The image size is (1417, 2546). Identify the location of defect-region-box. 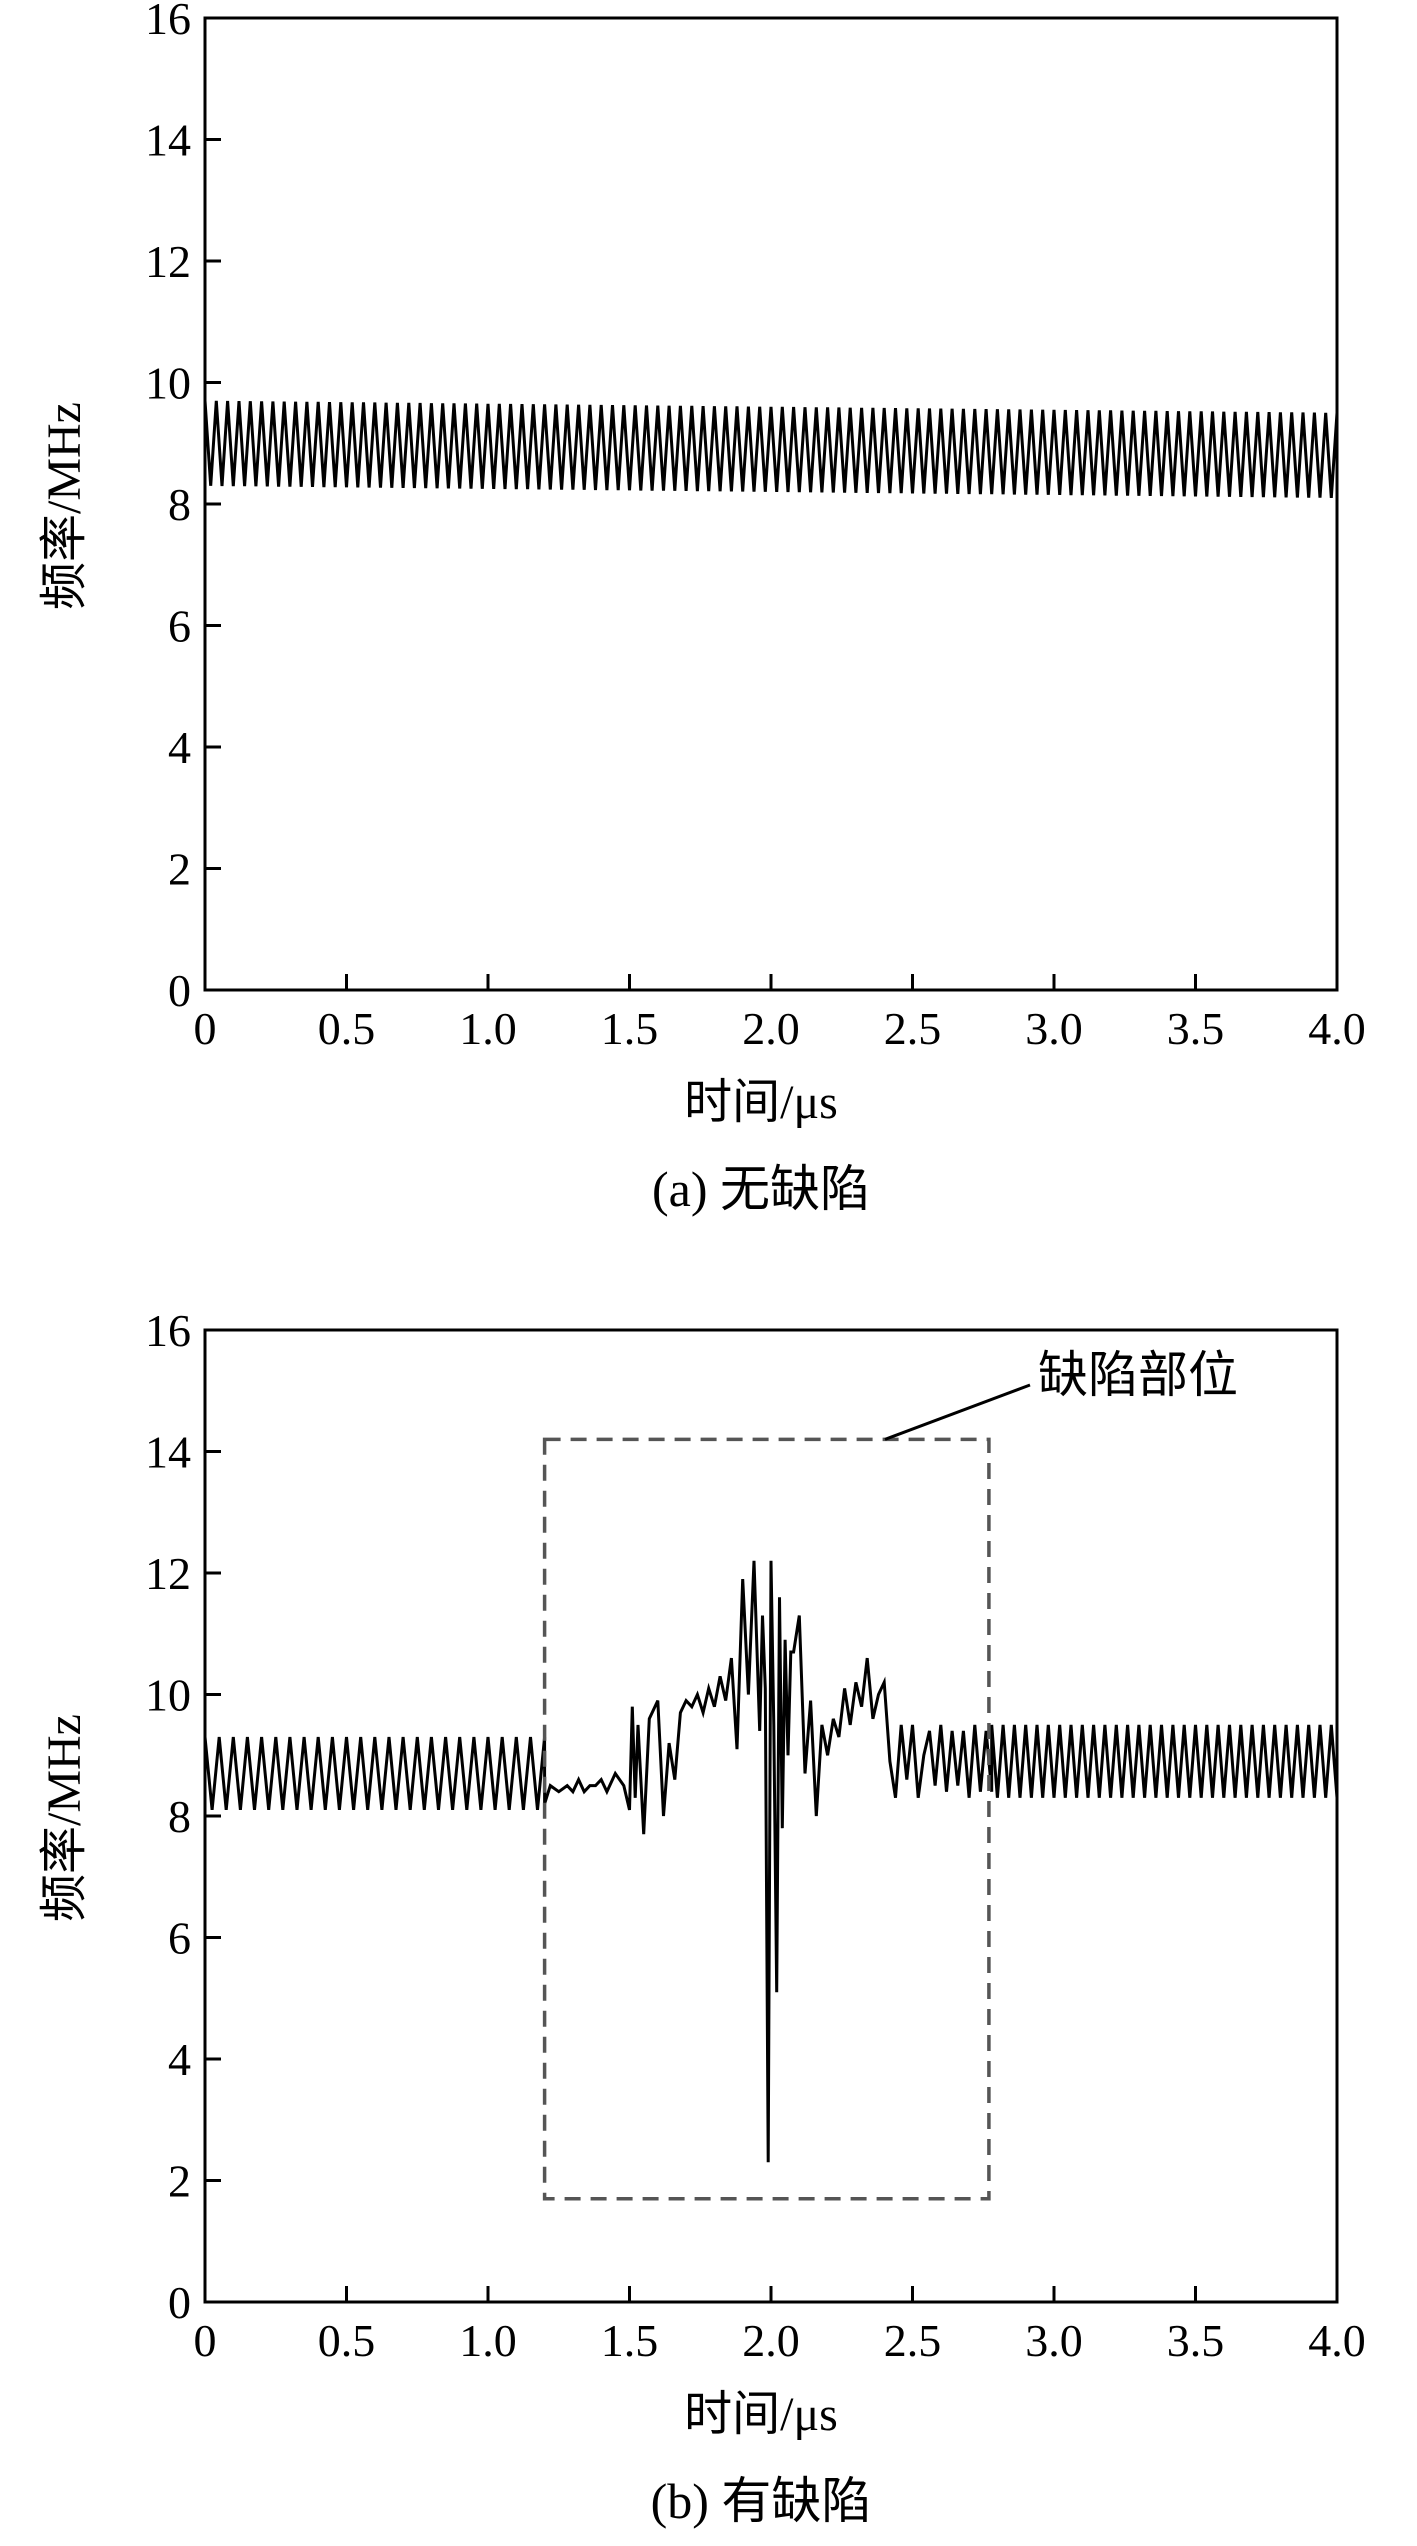
(766, 1819).